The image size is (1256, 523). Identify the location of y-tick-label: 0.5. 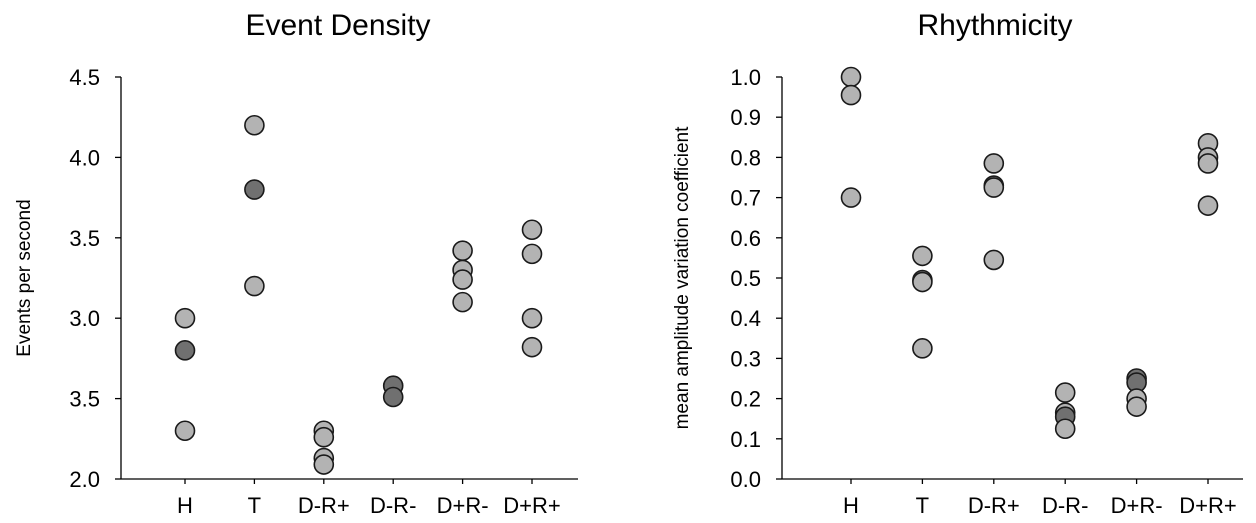
(745, 278).